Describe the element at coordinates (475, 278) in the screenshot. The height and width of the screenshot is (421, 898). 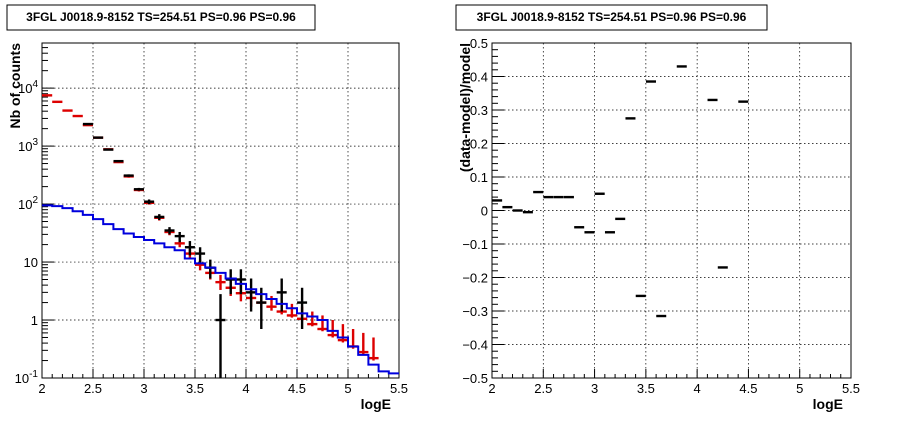
I see `y-tick-label: −0.2` at that location.